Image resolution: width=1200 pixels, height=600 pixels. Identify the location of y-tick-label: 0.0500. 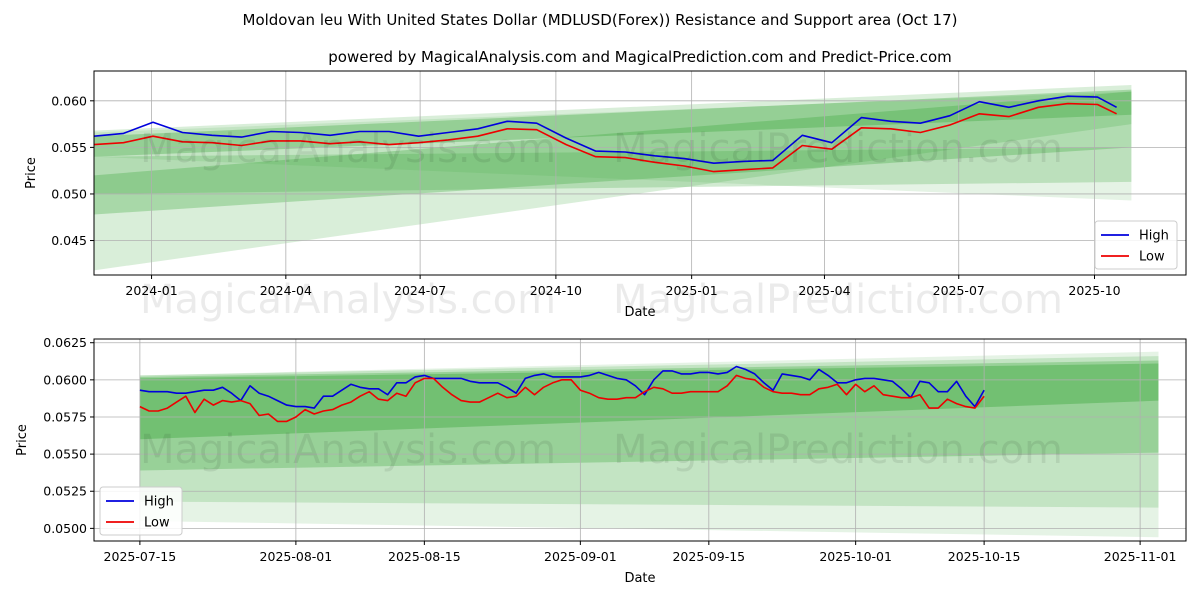
(65, 528).